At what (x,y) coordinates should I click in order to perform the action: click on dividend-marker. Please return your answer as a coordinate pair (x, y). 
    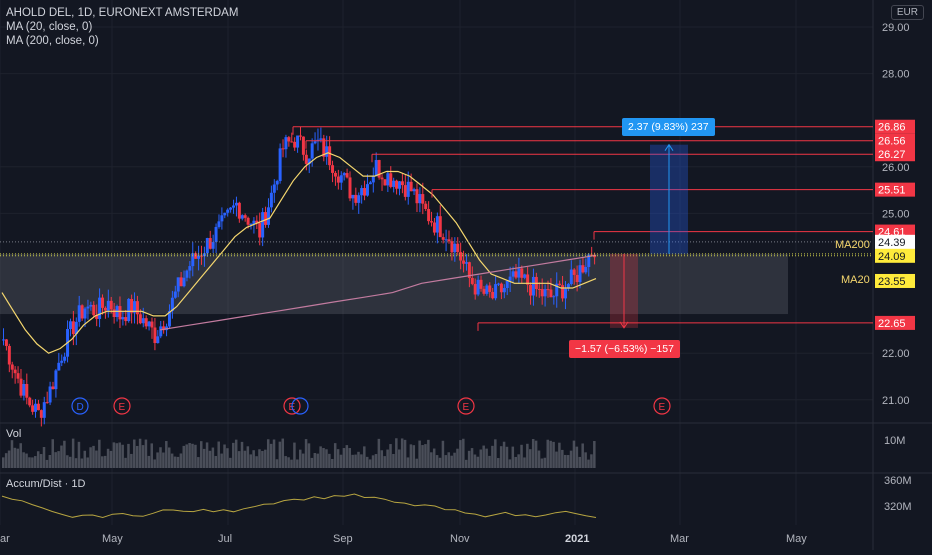
    Looking at the image, I should click on (80, 406).